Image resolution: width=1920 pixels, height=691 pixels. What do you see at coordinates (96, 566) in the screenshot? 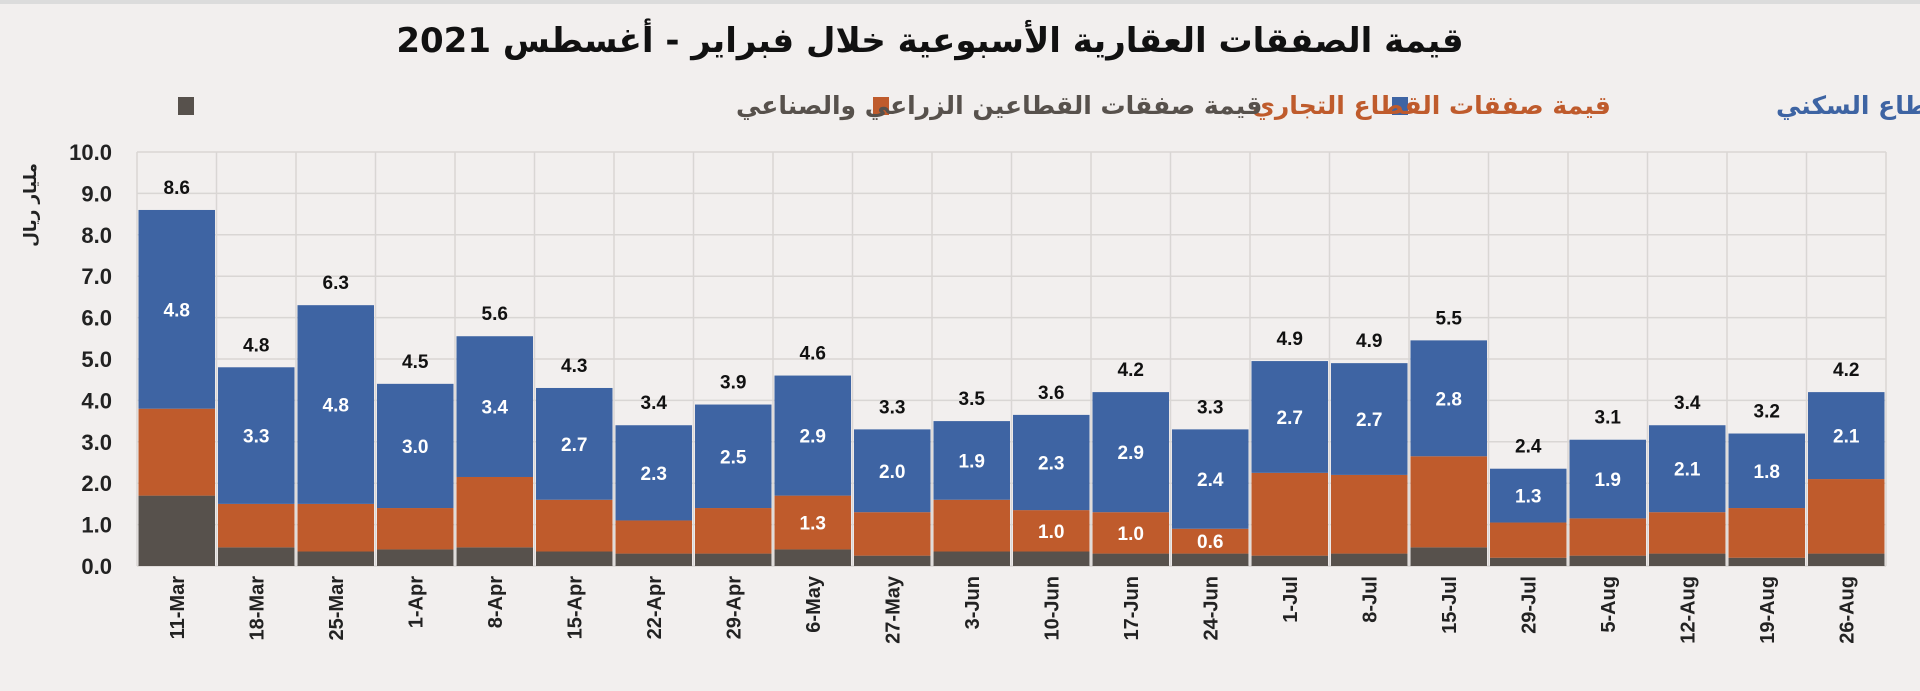
I see `y-tick-label: 0.0` at bounding box center [96, 566].